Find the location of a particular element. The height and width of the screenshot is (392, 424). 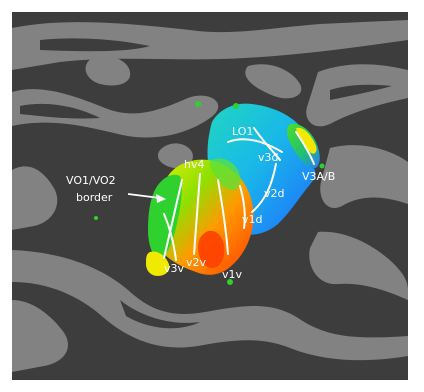

boundary-vo is located at coordinates (170, 237).